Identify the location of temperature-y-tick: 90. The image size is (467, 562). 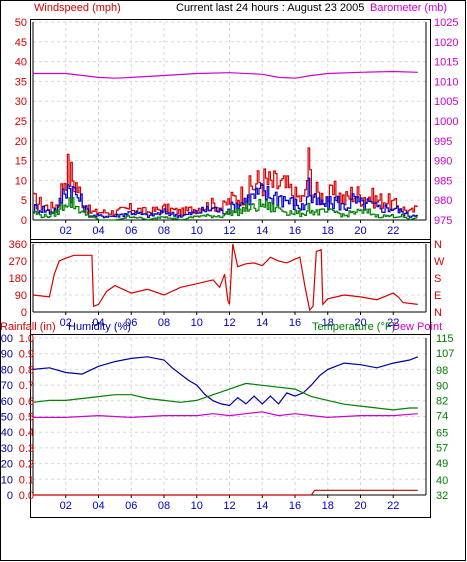
(442, 386).